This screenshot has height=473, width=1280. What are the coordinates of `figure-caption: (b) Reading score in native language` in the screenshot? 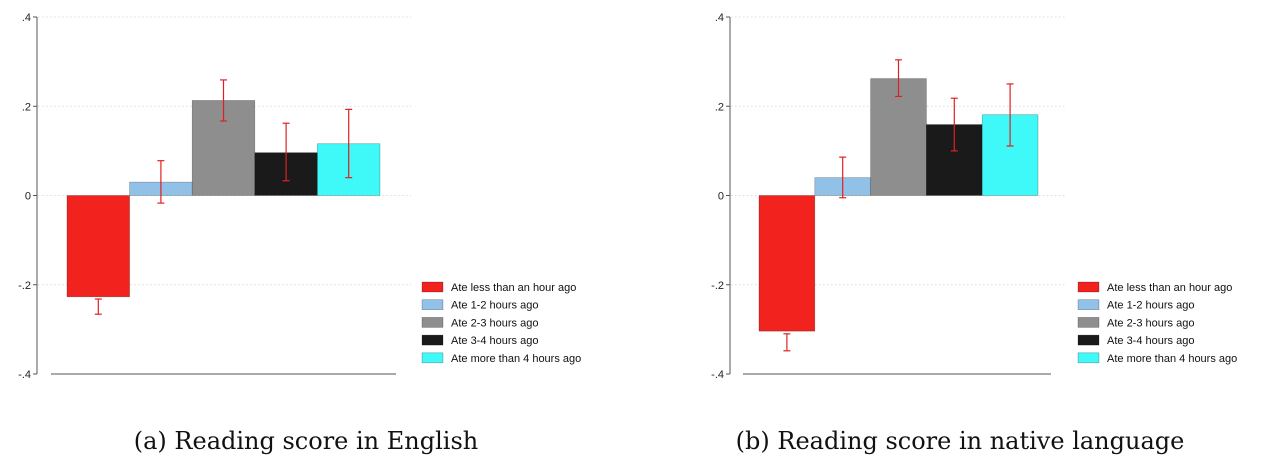 It's located at (960, 441).